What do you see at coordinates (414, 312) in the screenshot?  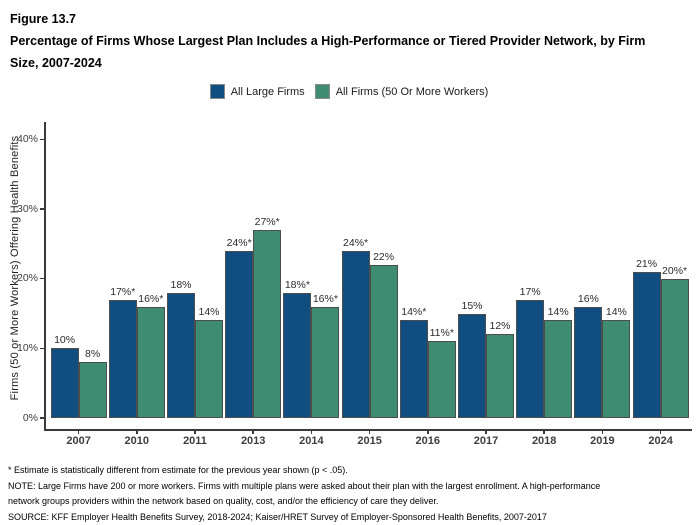 I see `bar-value-label: 14%*` at bounding box center [414, 312].